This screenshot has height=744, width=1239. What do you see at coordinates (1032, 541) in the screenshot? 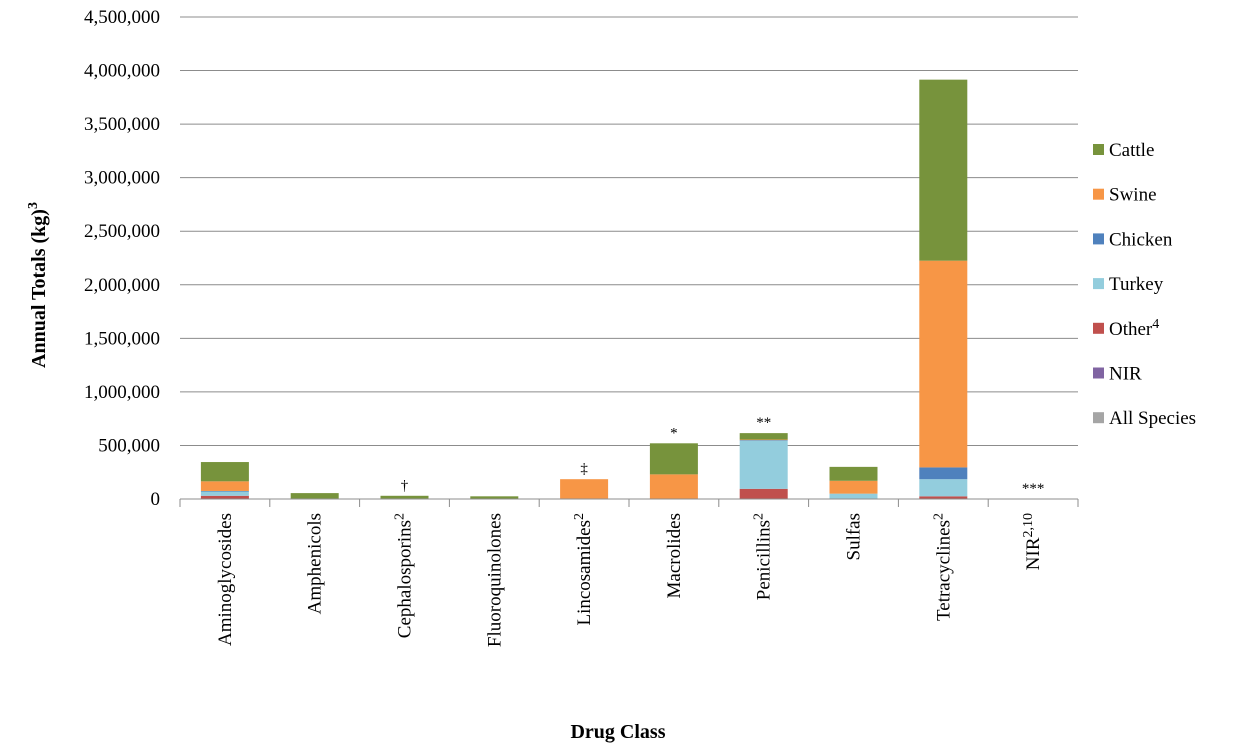
I see `x-tick-label: NIR2,10` at bounding box center [1032, 541].